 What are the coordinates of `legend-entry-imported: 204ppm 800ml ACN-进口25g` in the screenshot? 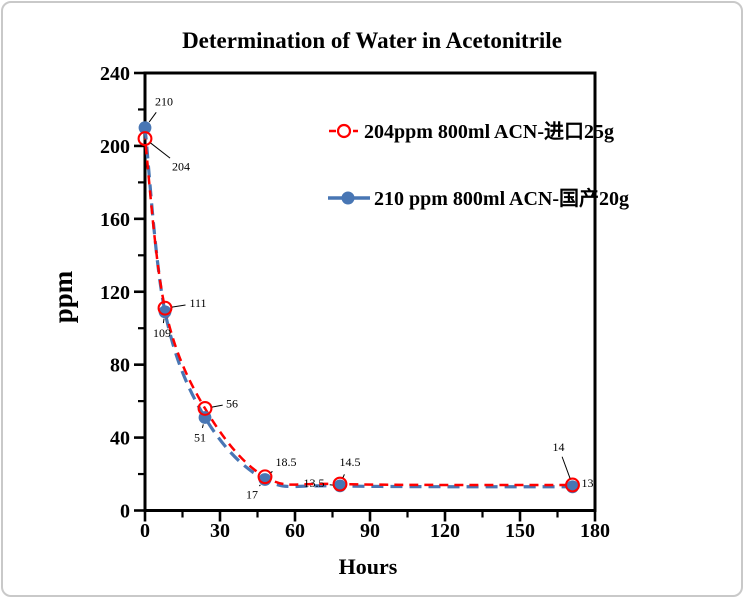 It's located at (471, 131).